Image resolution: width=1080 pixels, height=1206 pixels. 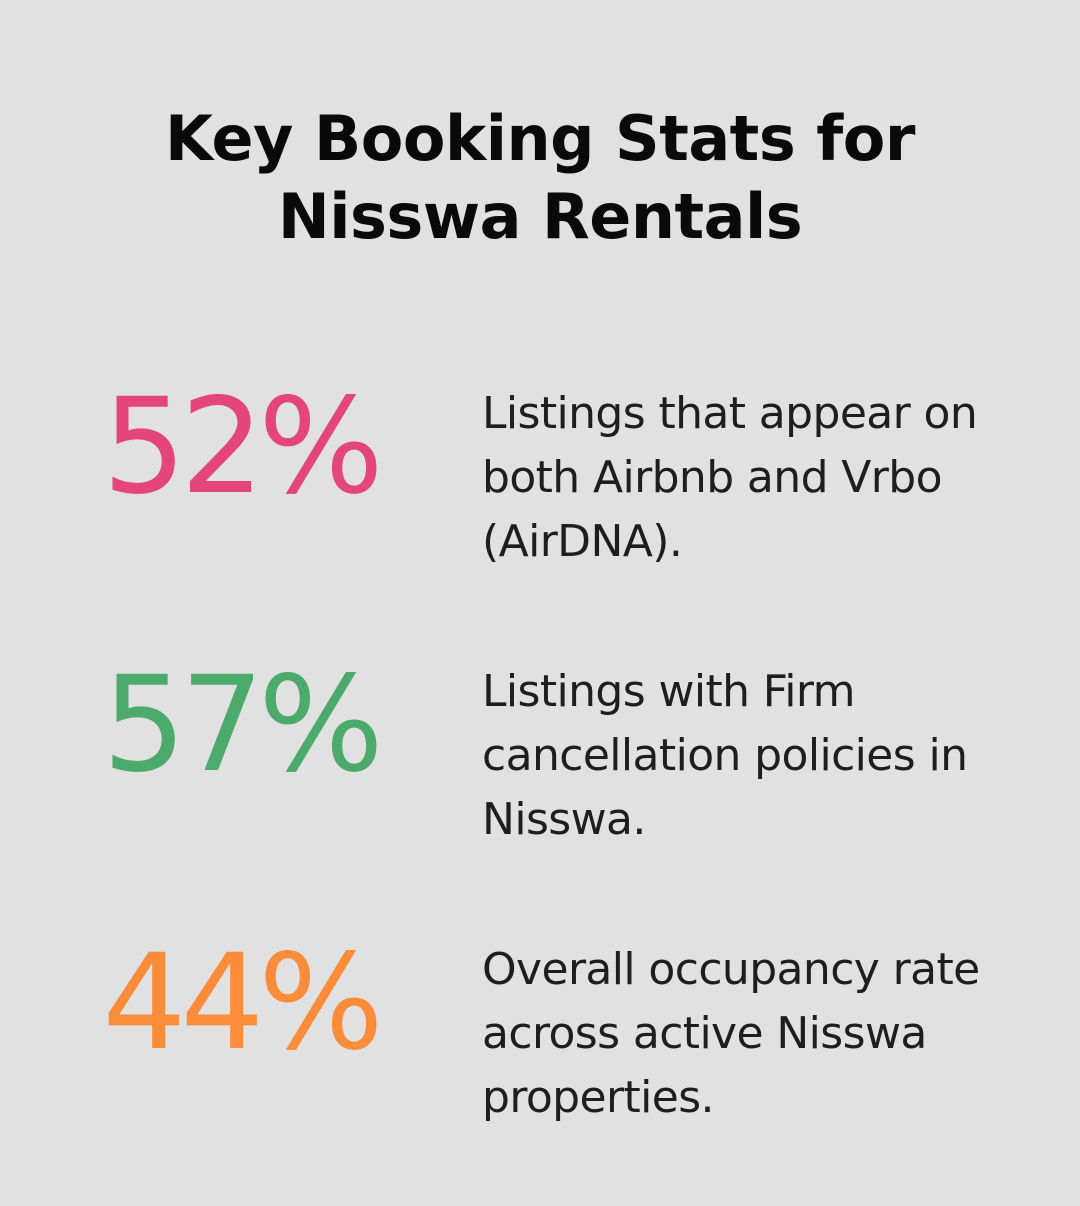 I want to click on stat-description-line: (AirDNA)., so click(x=582, y=541).